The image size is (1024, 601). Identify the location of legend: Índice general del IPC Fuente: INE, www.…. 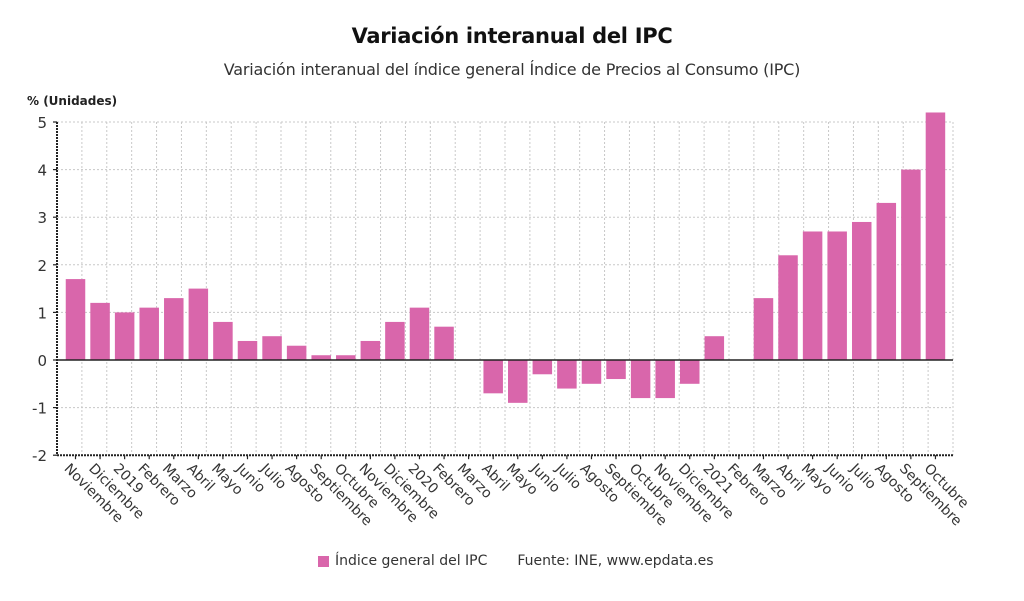
(516, 561).